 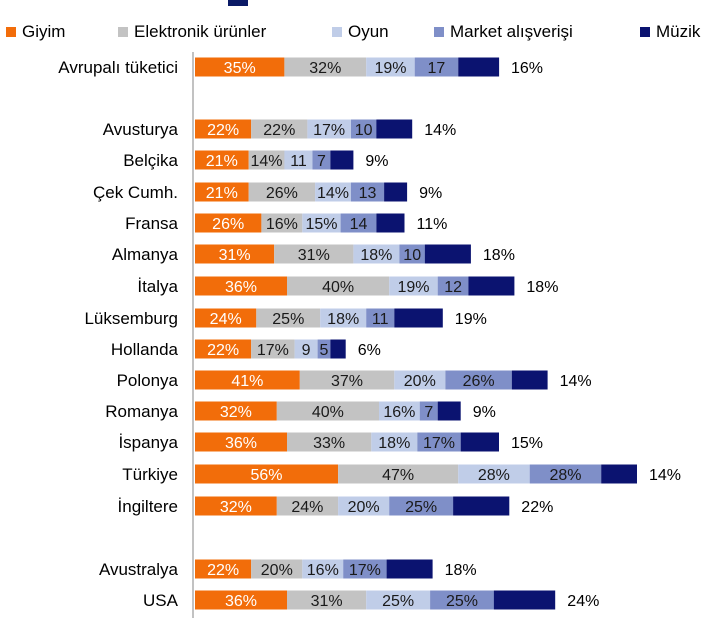 I want to click on data-label: 40%, so click(x=328, y=412).